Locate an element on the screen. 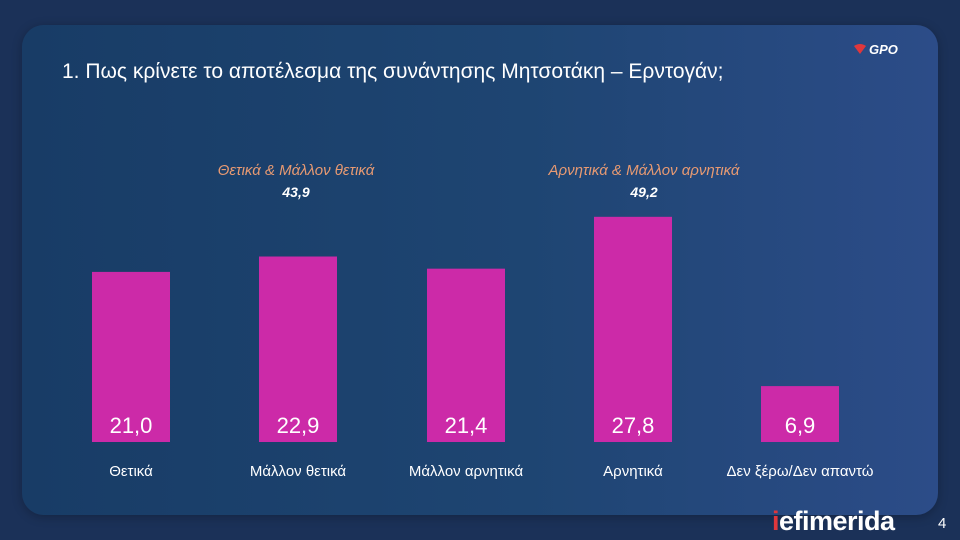 The width and height of the screenshot is (960, 540). category-label-4: Δεν ξέρω/Δεν απαντώ is located at coordinates (800, 471).